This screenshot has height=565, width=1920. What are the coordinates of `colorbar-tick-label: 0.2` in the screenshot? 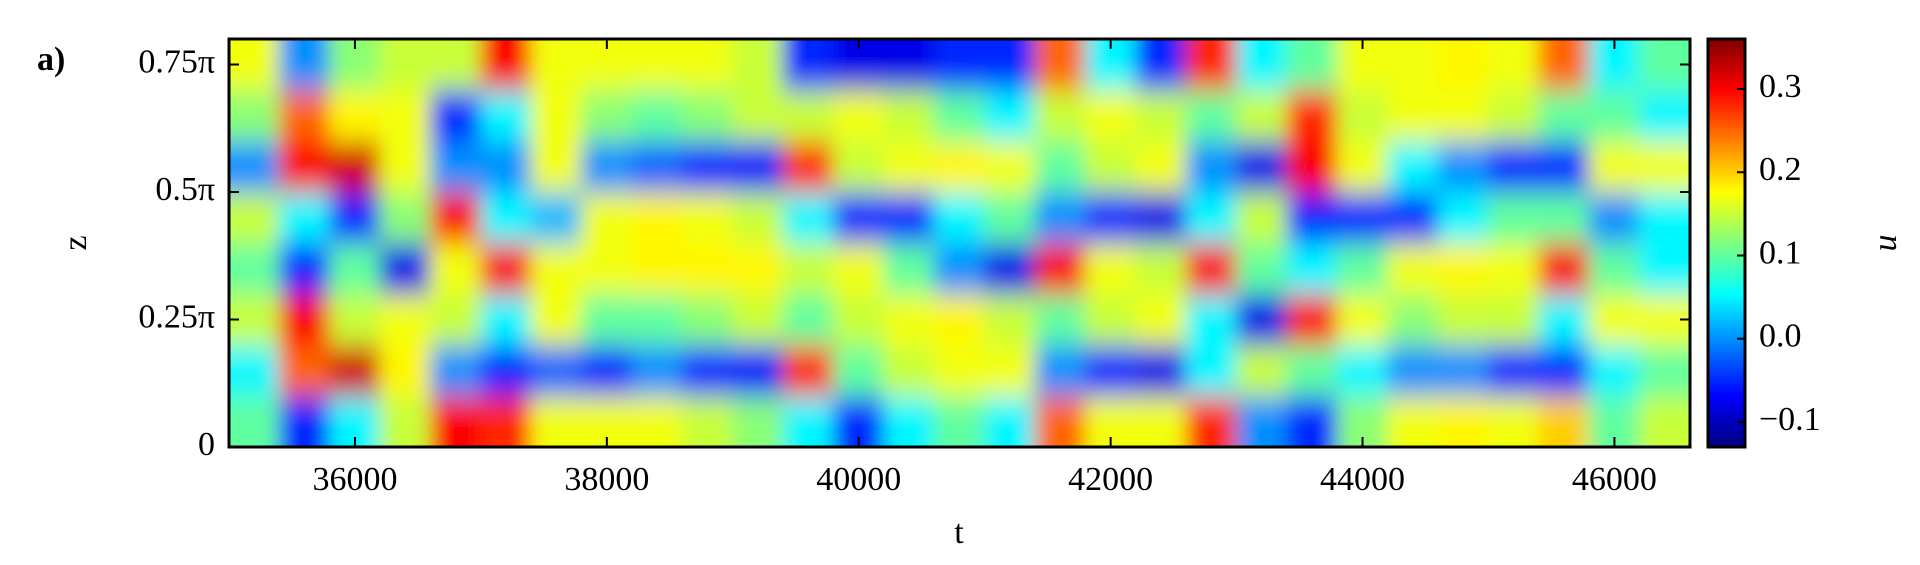 It's located at (1780, 169).